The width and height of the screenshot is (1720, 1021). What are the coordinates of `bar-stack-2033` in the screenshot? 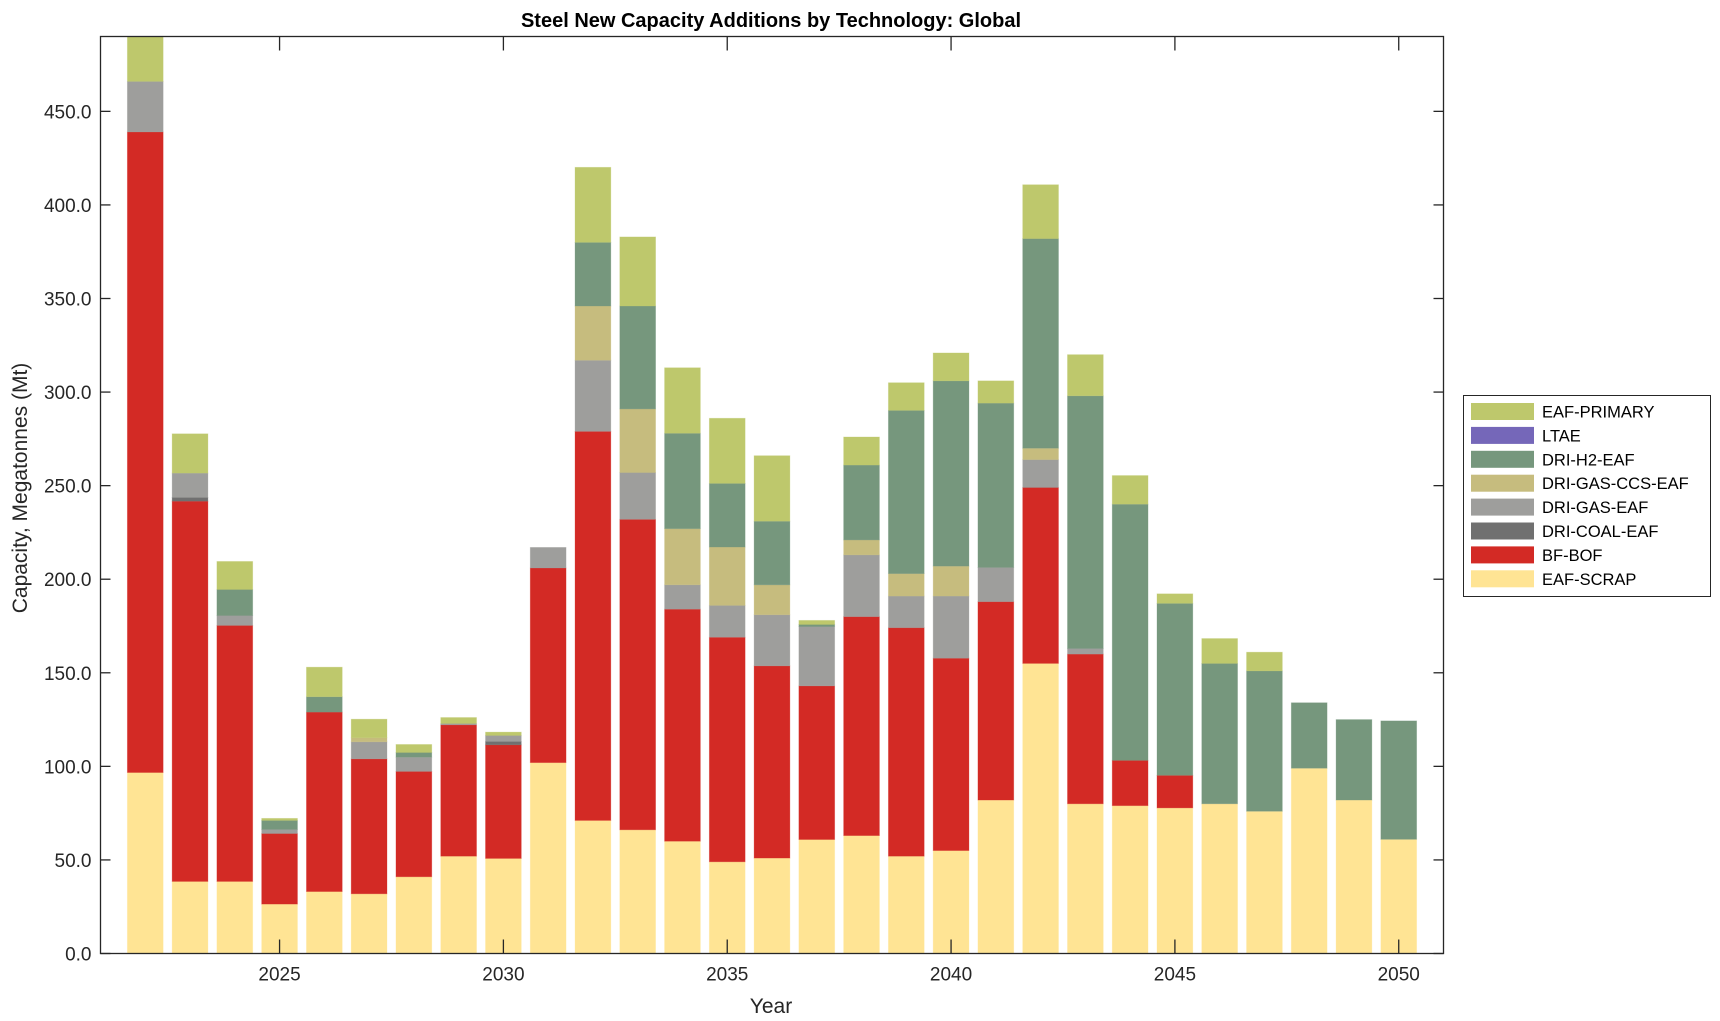 It's located at (637, 595).